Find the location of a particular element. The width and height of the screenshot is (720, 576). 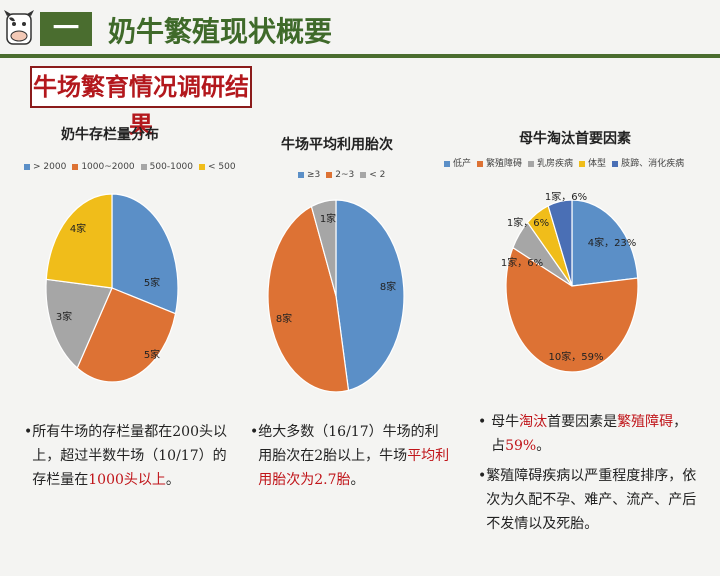

header-divider is located at coordinates (360, 56).